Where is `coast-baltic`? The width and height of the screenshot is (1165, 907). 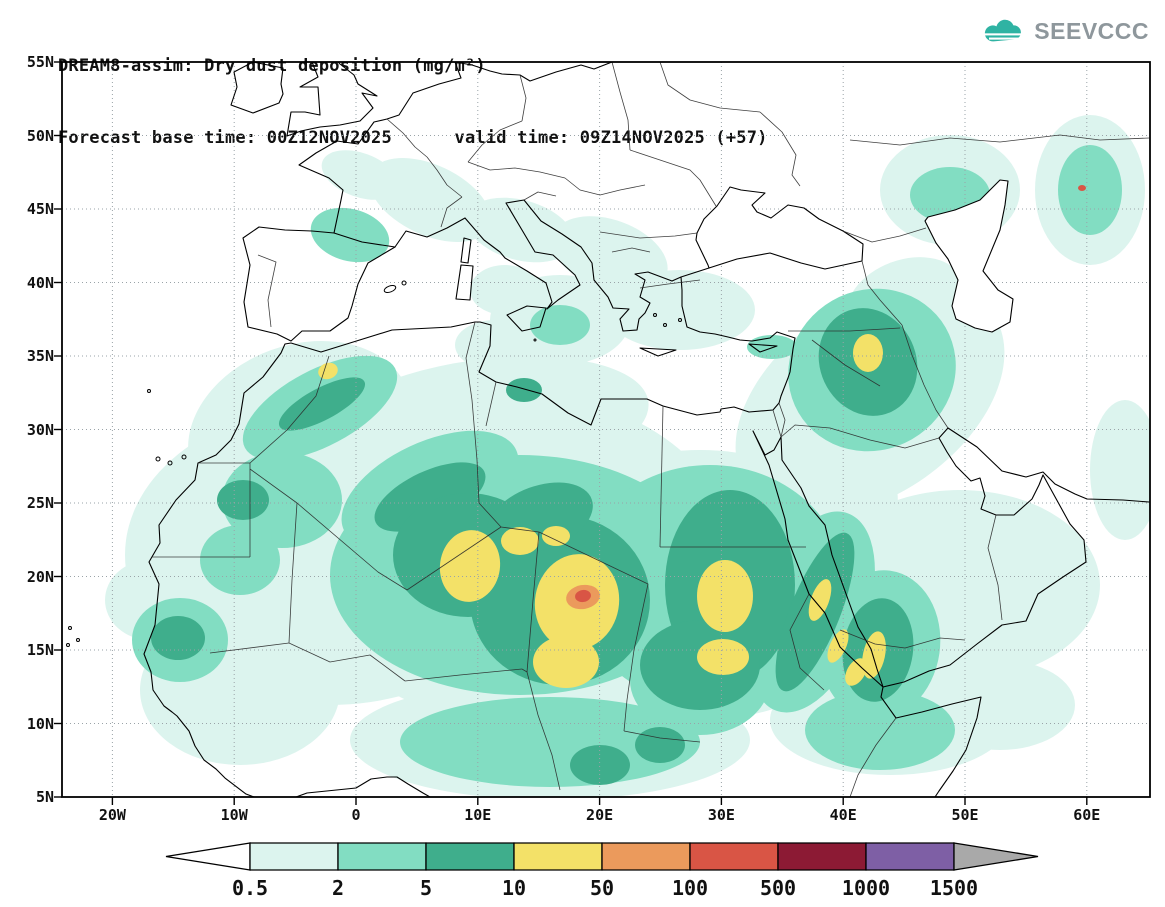
coast-baltic is located at coordinates (533, 72).